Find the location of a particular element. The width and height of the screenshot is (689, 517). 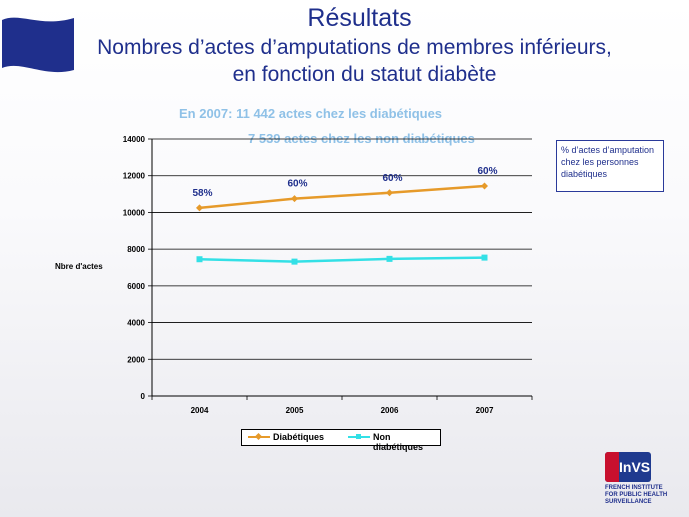

y-tick-label: 4000 is located at coordinates (136, 323).